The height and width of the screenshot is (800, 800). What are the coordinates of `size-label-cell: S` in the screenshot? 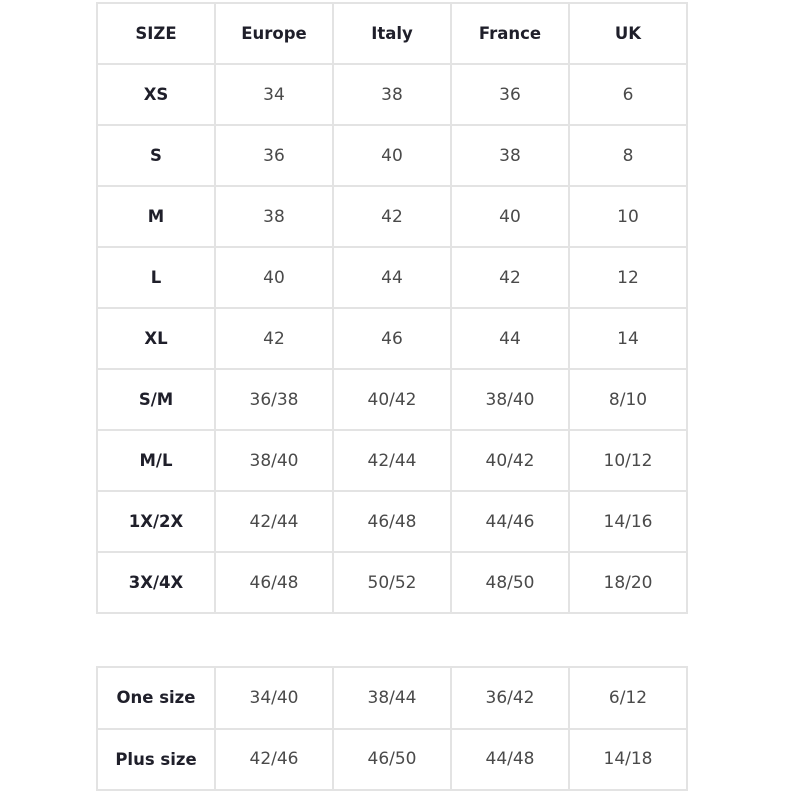 It's located at (156, 155).